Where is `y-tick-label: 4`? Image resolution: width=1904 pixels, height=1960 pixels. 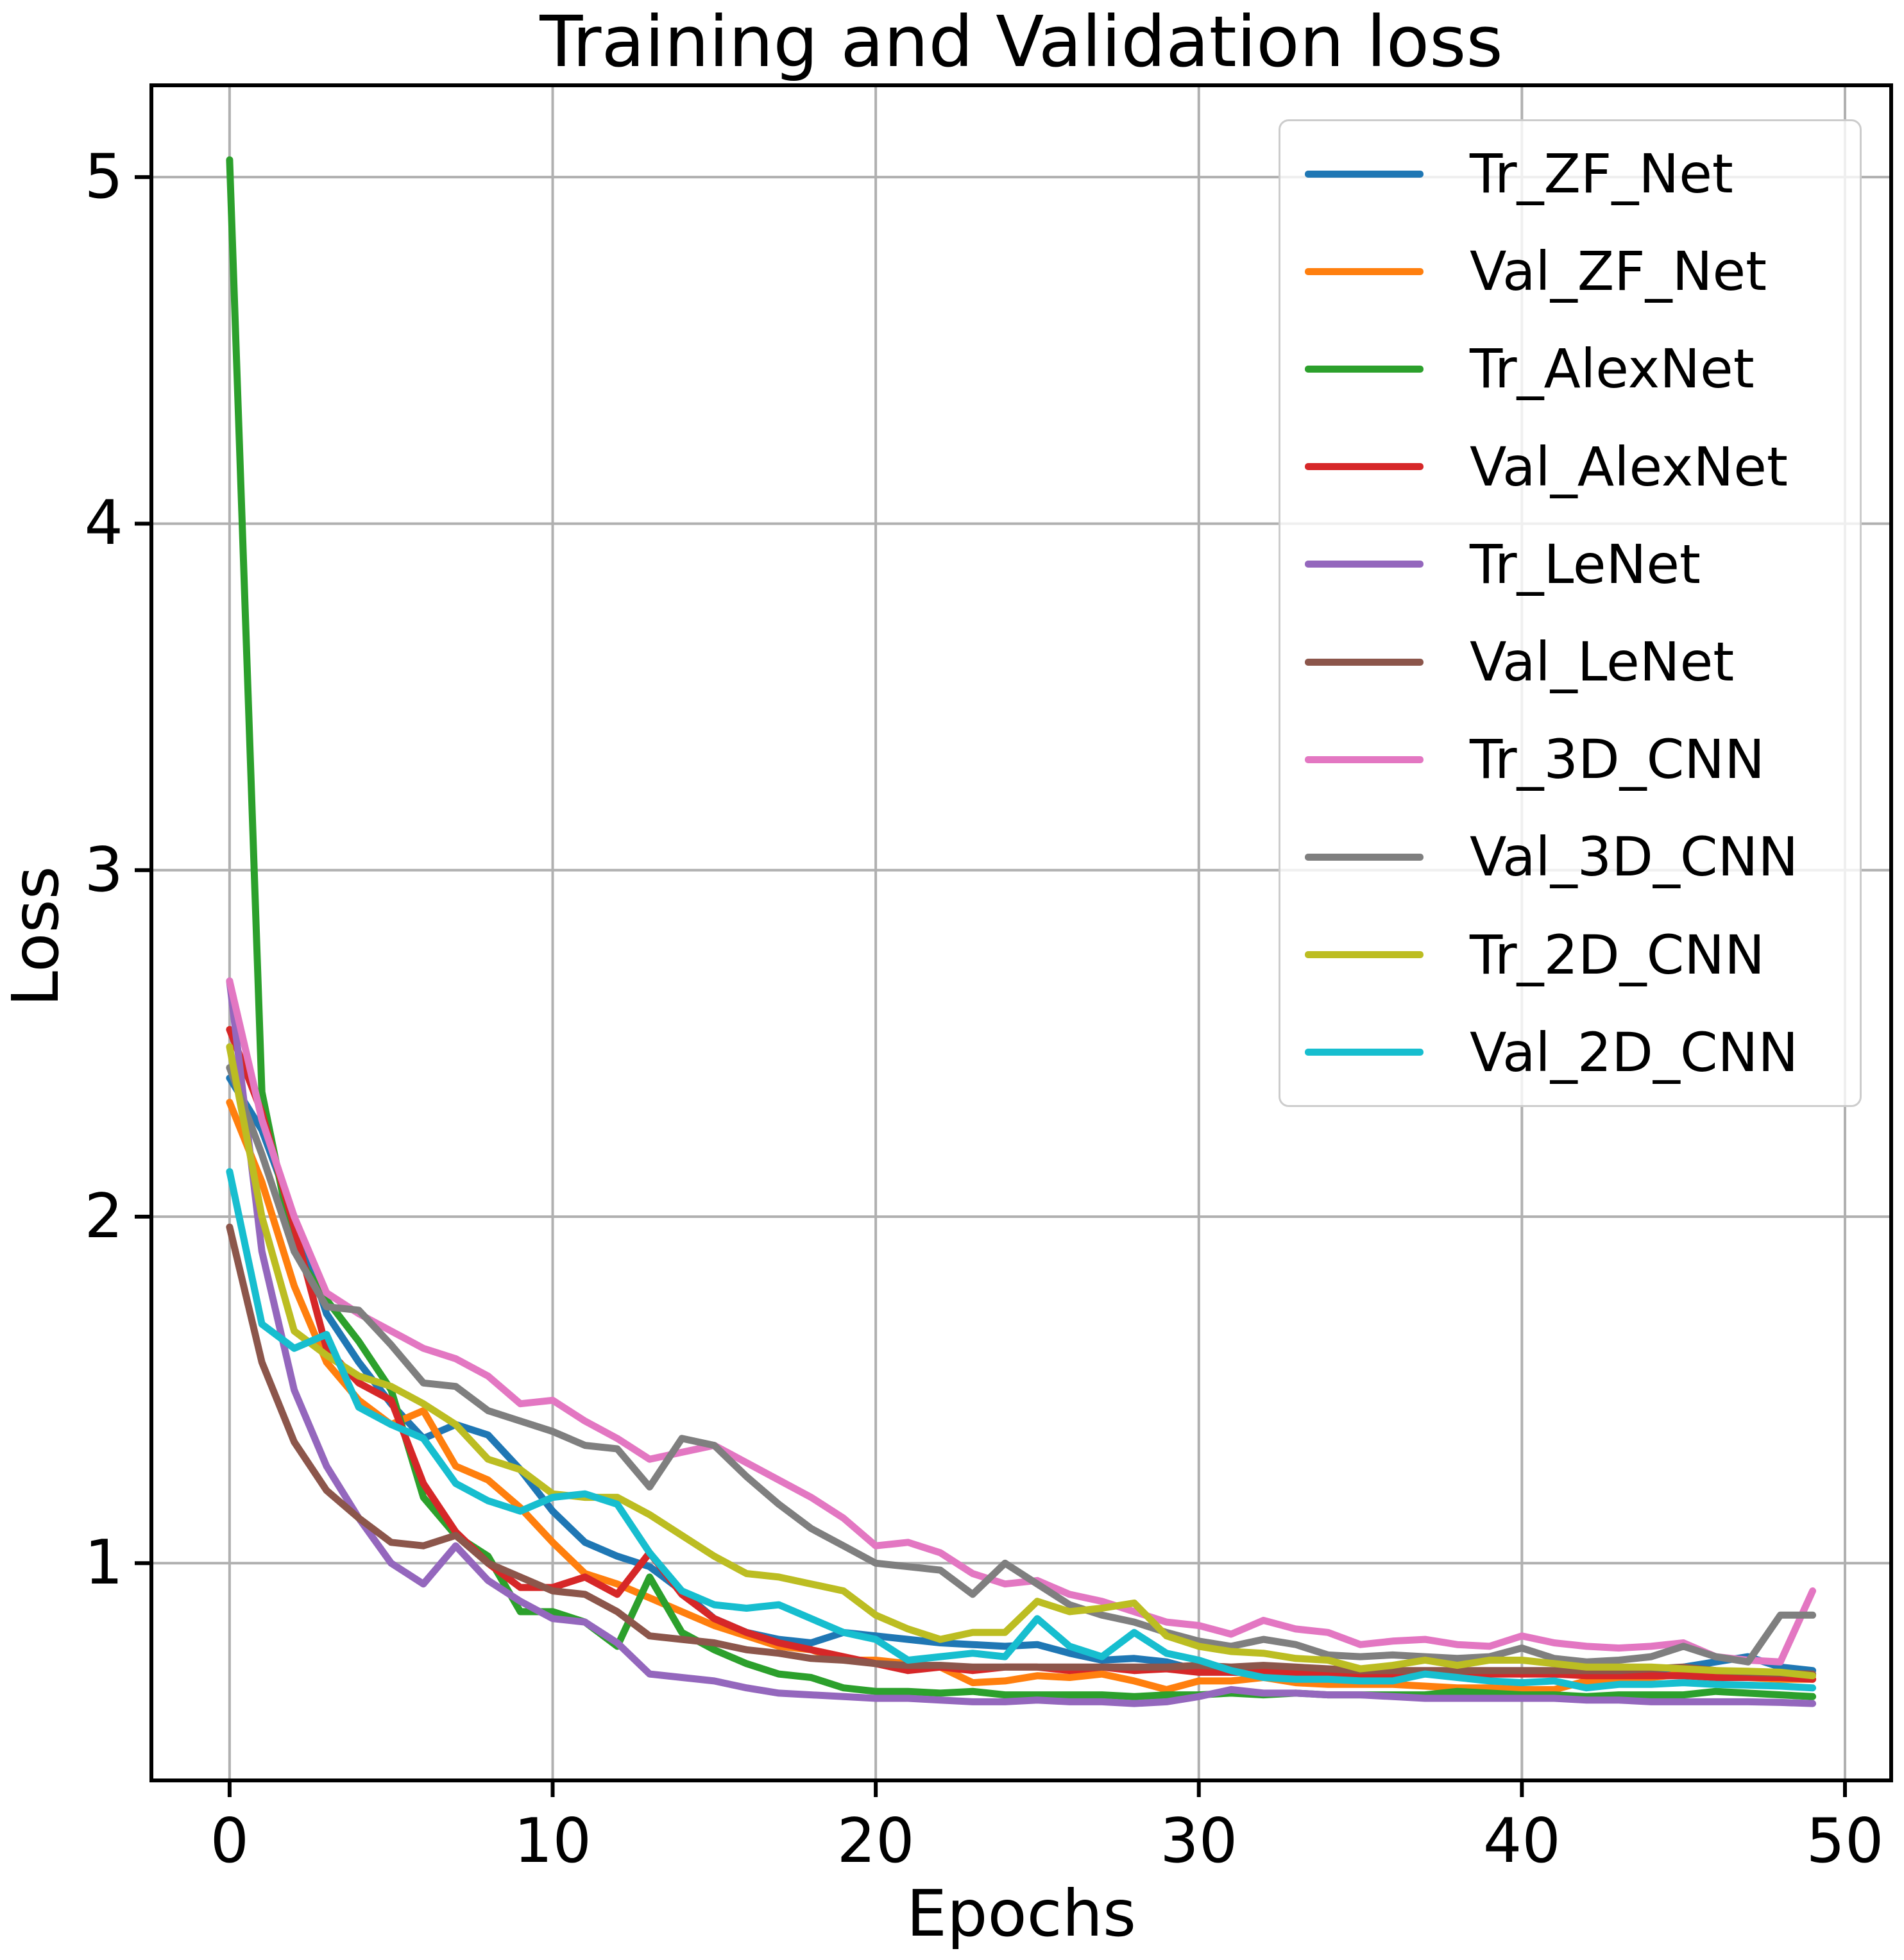
y-tick-label: 4 is located at coordinates (103, 523).